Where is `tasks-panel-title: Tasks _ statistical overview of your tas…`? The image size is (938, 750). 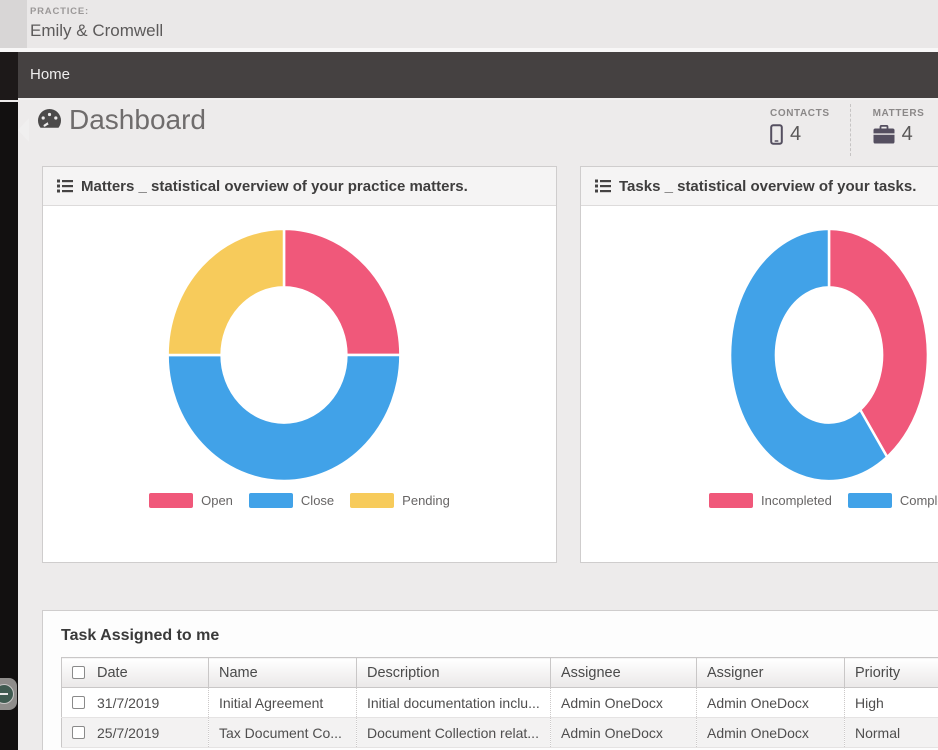
tasks-panel-title: Tasks _ statistical overview of your tas… is located at coordinates (768, 186).